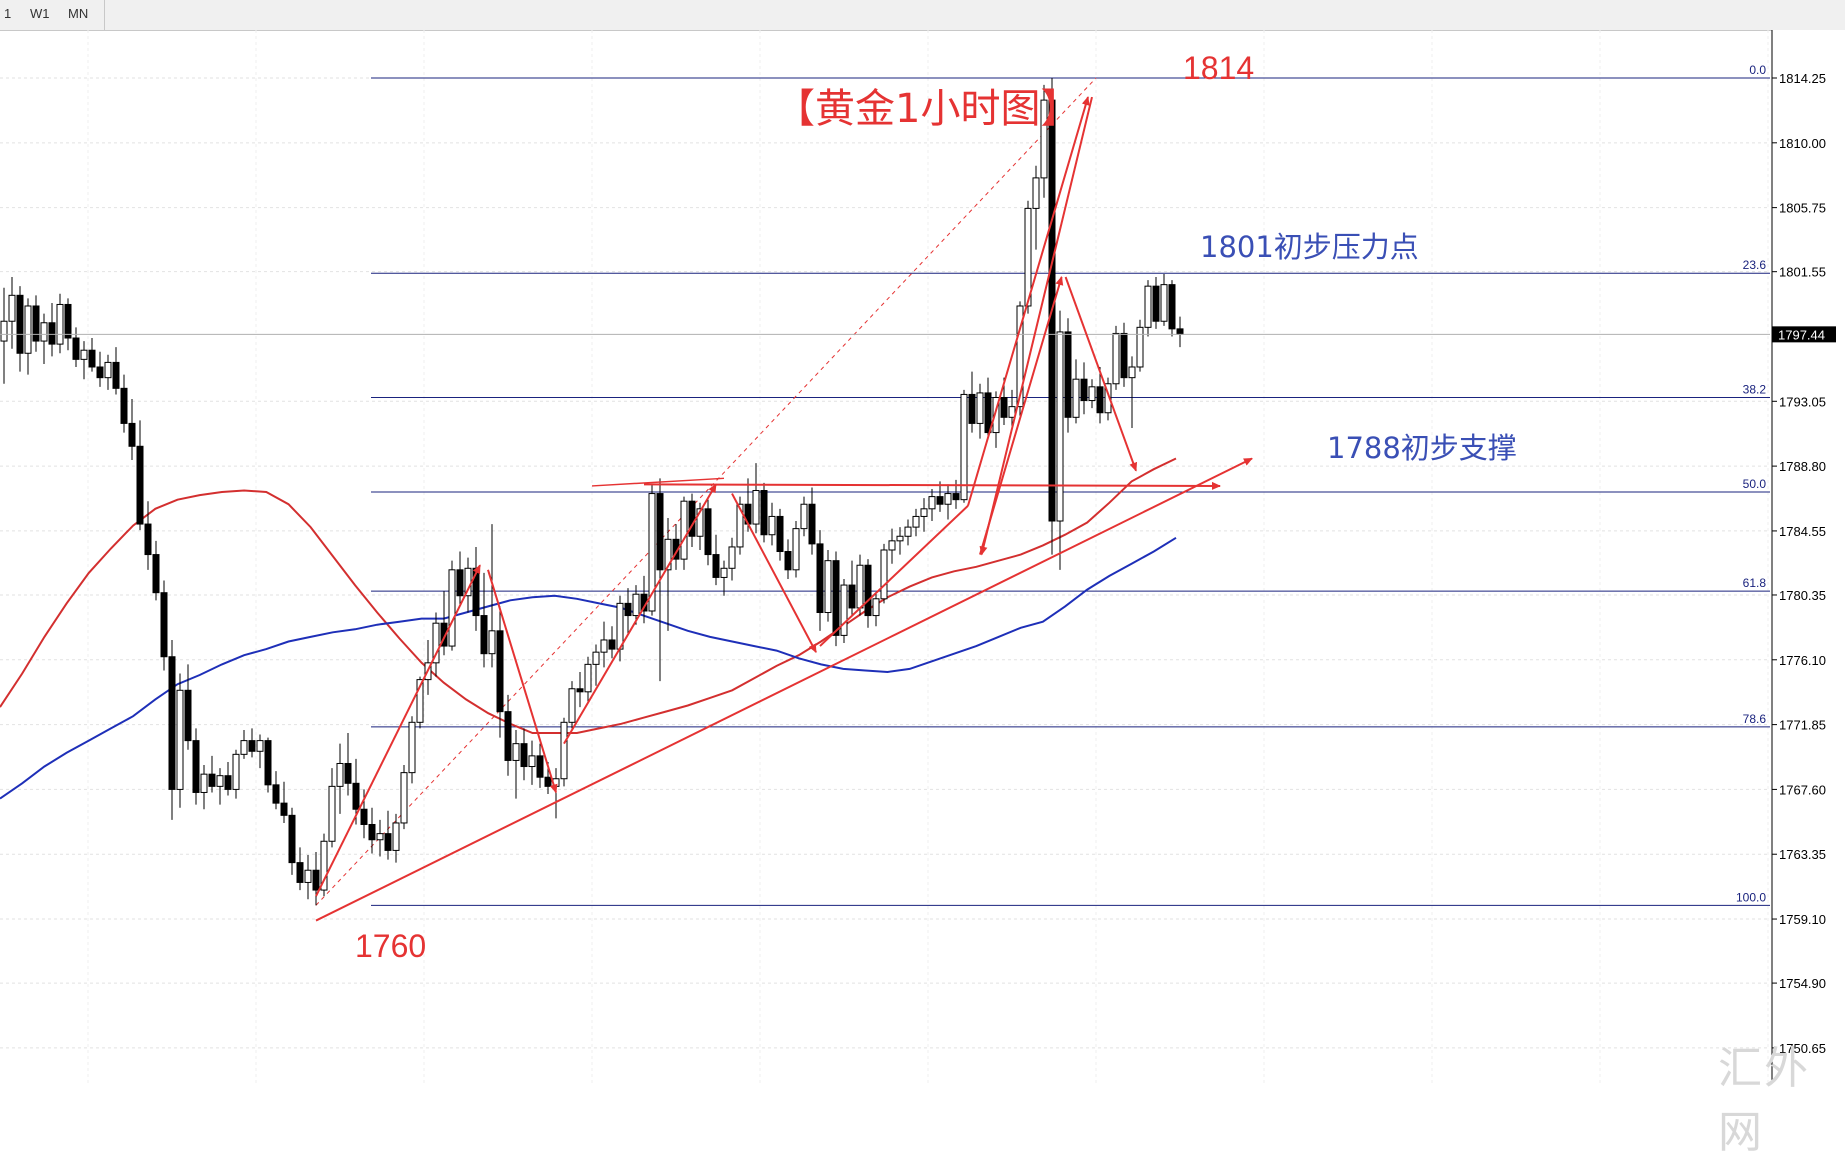 The height and width of the screenshot is (1160, 1845). I want to click on horizontal-resistance-arrow, so click(932, 485).